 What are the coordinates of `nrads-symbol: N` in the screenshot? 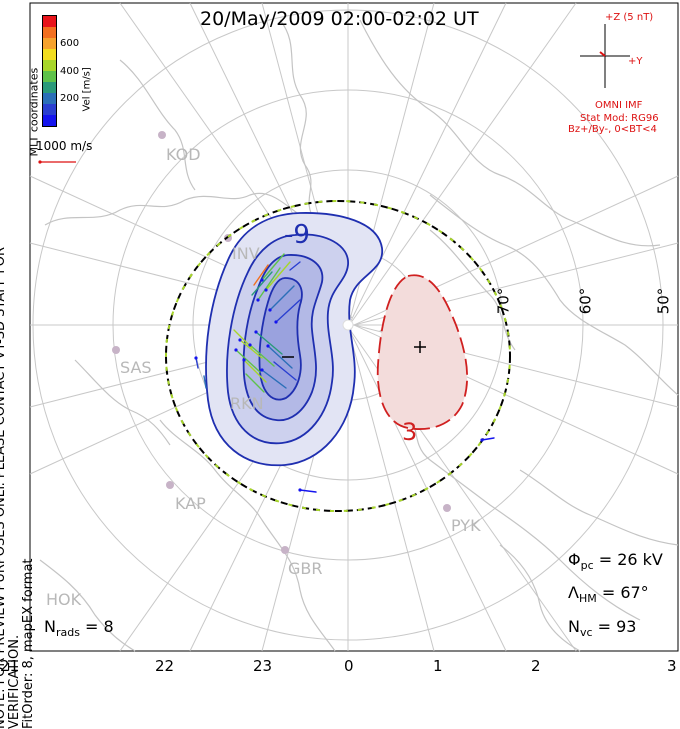 It's located at (50, 626).